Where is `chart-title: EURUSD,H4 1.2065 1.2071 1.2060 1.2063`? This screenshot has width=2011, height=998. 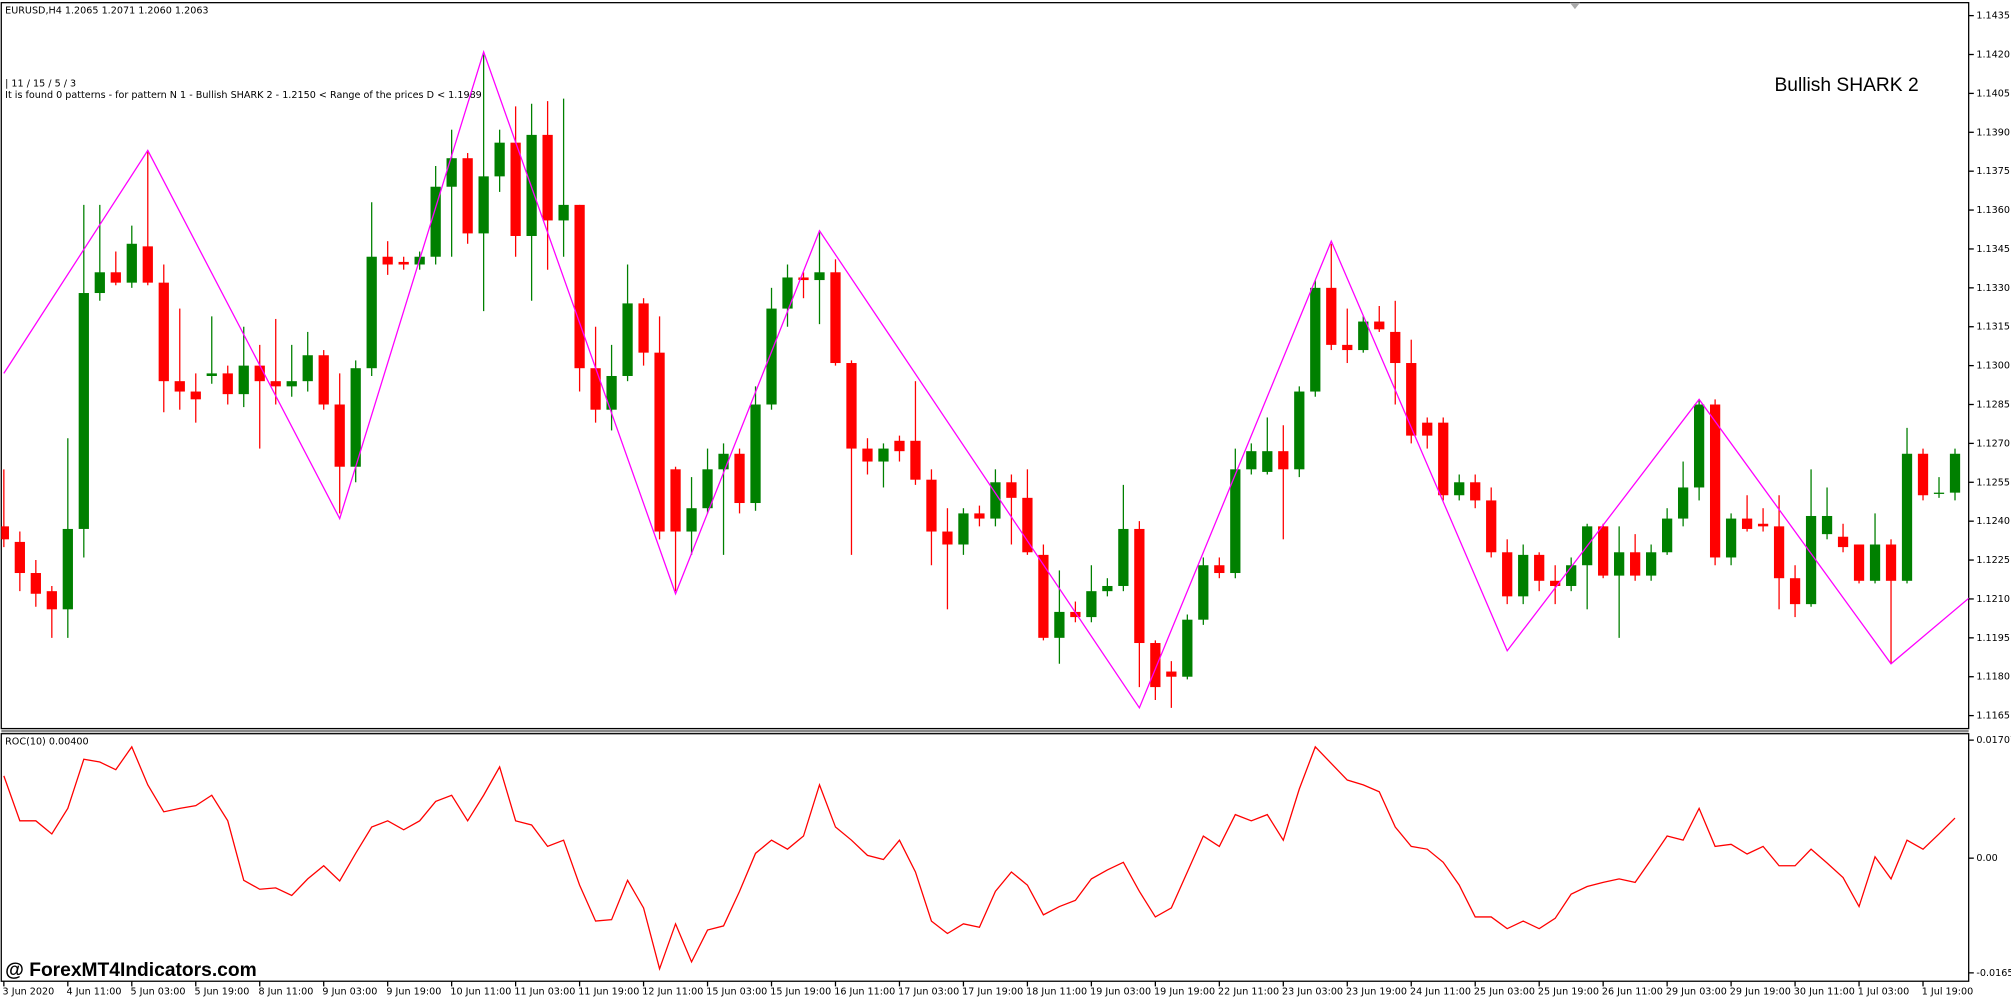 chart-title: EURUSD,H4 1.2065 1.2071 1.2060 1.2063 is located at coordinates (106, 10).